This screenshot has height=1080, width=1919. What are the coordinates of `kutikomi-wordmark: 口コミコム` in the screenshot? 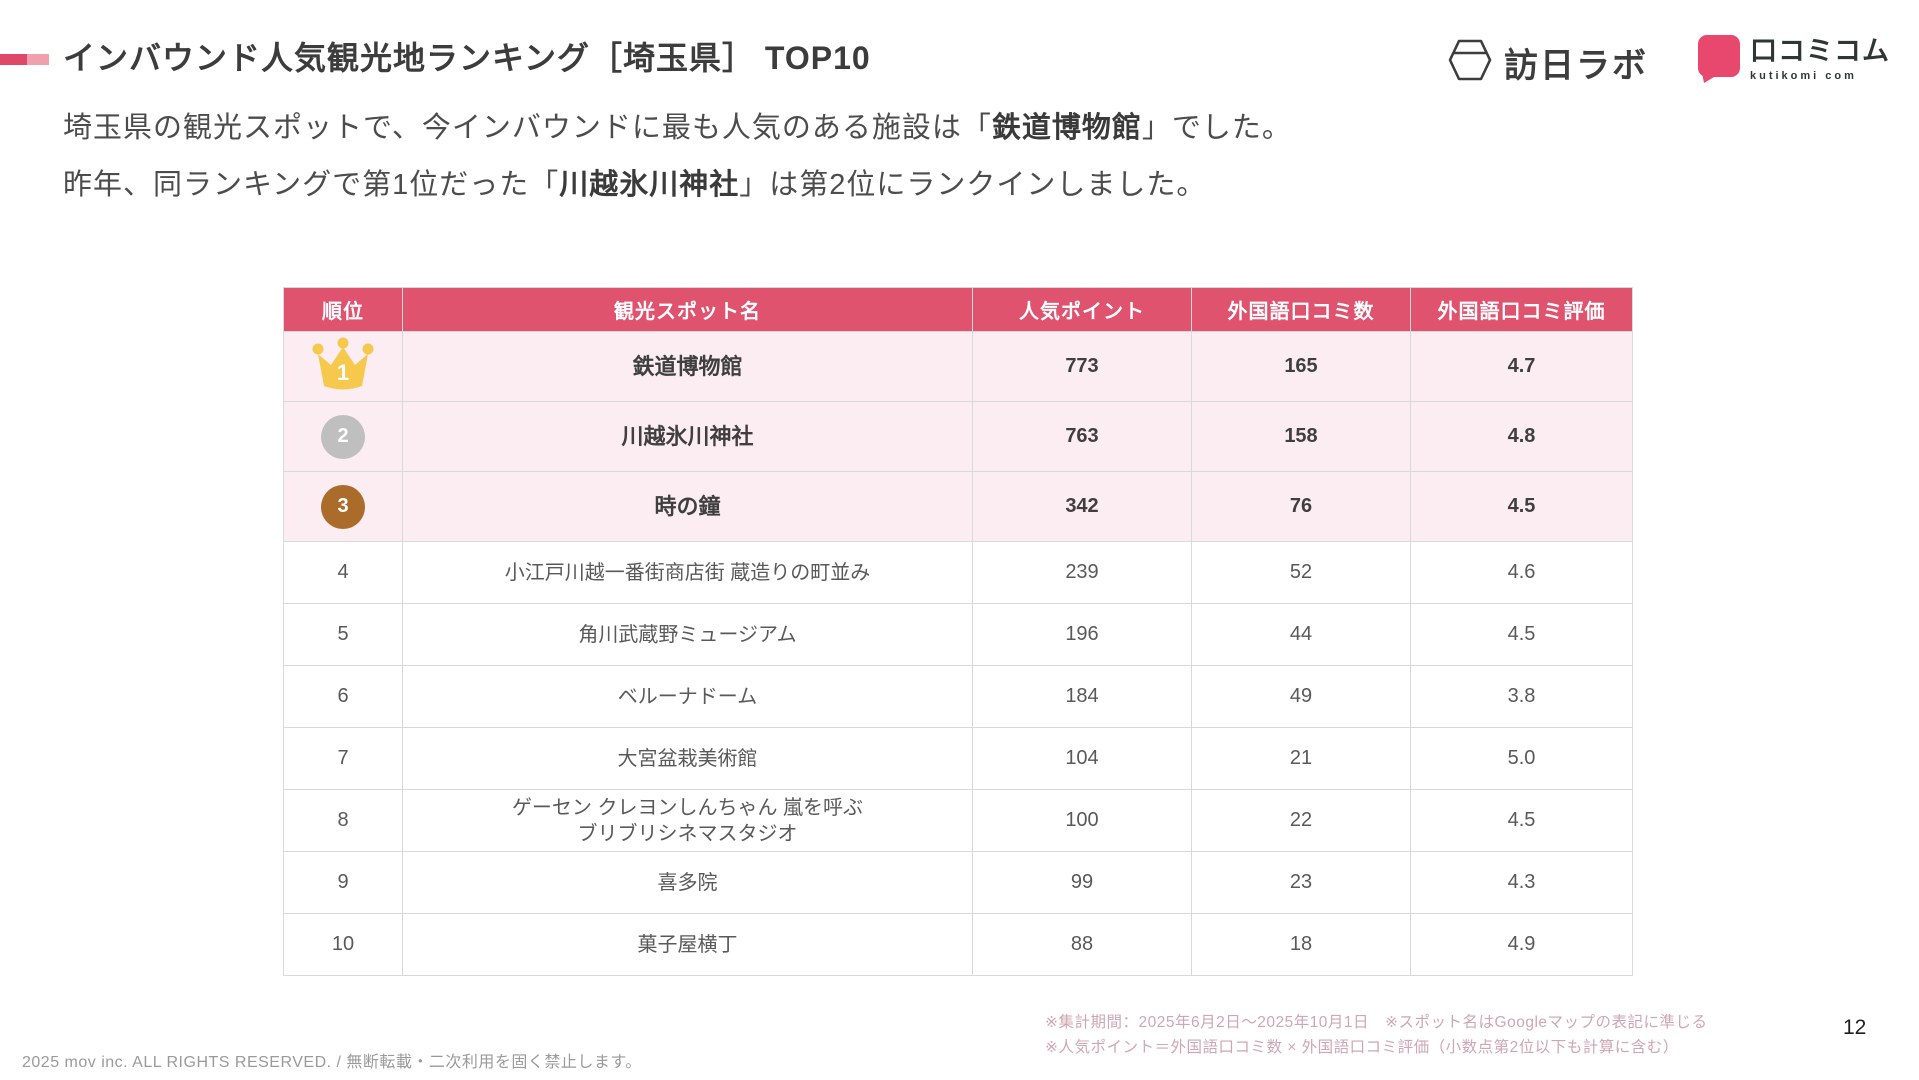 It's located at (1820, 51).